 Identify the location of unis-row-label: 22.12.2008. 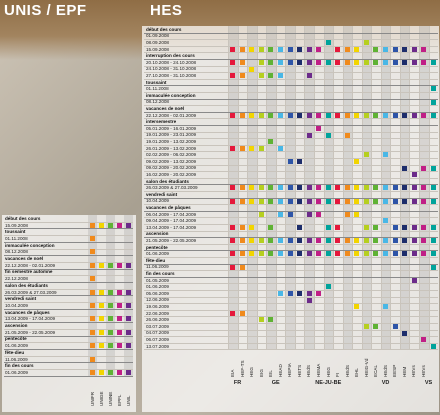
(16, 279).